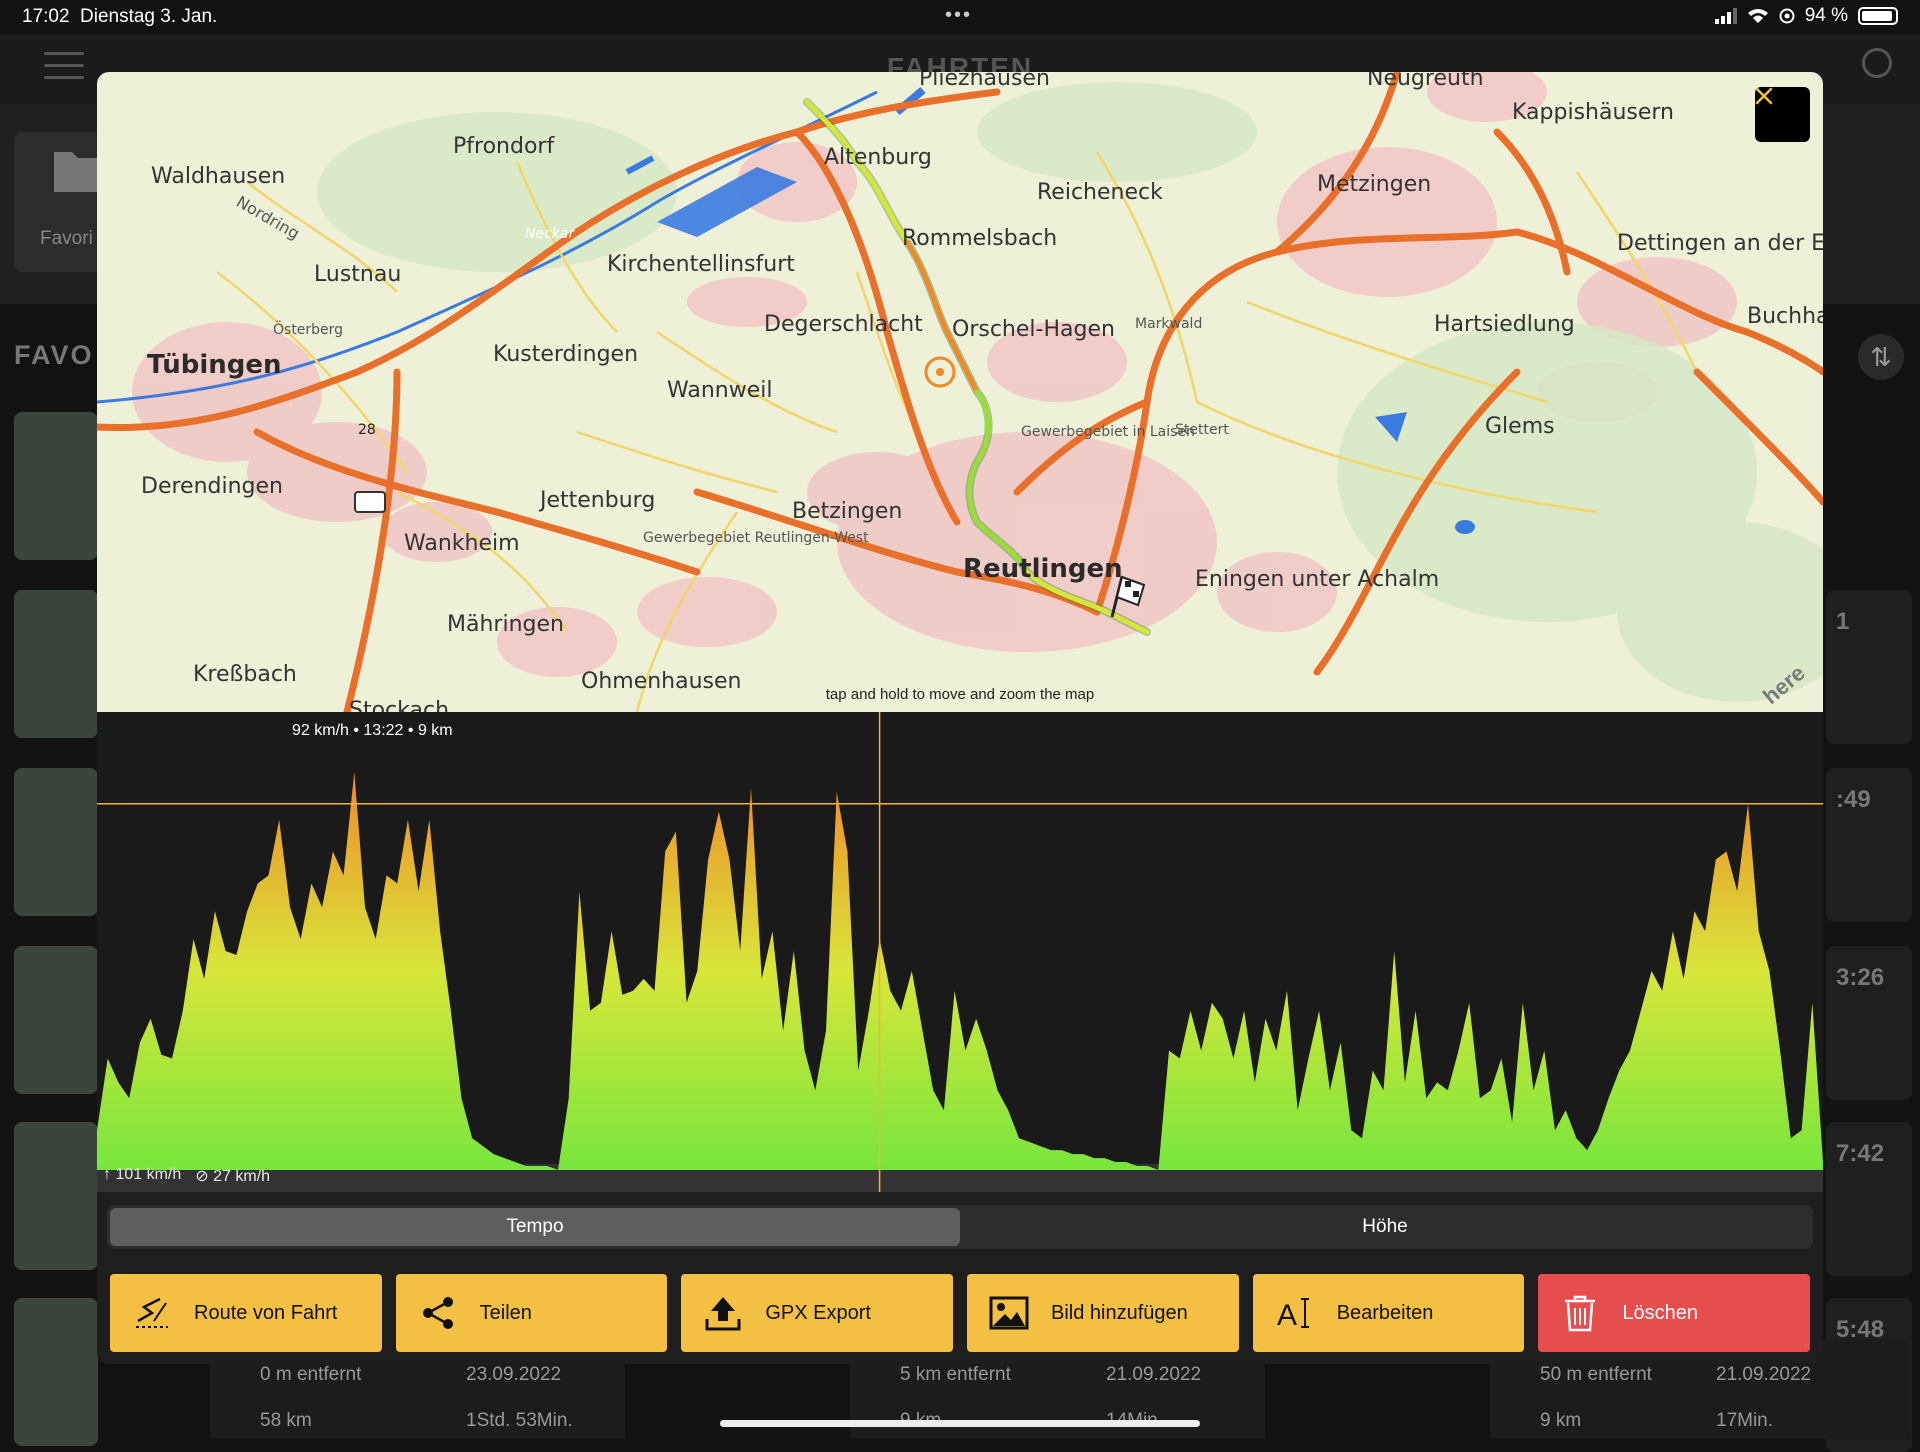  I want to click on sort-icon: ⇅, so click(1881, 357).